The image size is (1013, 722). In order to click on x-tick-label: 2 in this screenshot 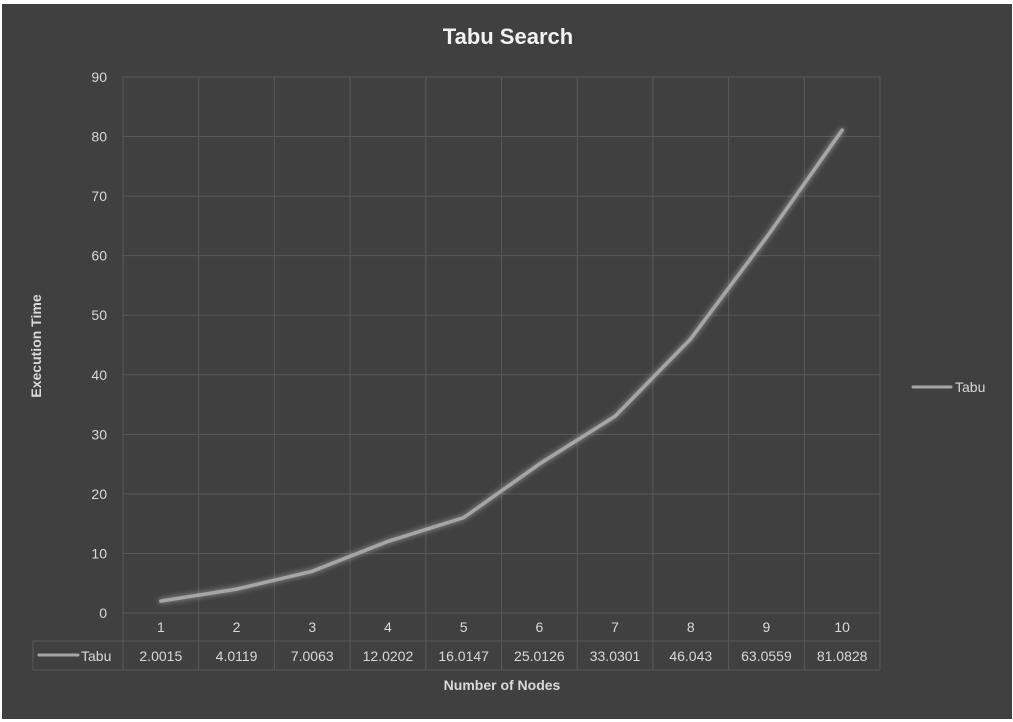, I will do `click(237, 627)`.